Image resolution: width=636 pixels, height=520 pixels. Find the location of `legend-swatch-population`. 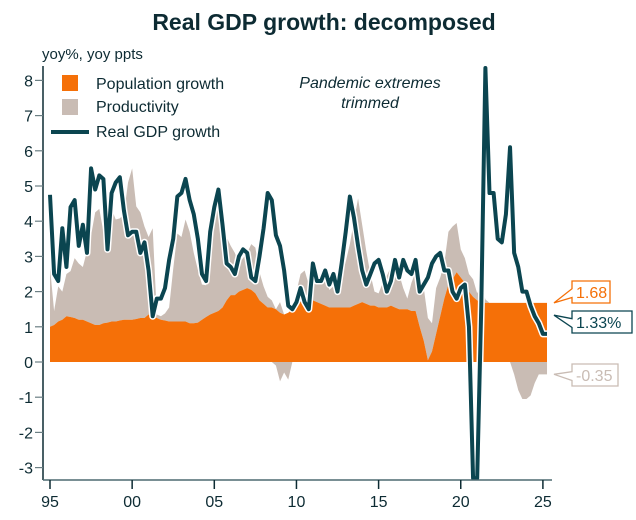

legend-swatch-population is located at coordinates (70, 83).